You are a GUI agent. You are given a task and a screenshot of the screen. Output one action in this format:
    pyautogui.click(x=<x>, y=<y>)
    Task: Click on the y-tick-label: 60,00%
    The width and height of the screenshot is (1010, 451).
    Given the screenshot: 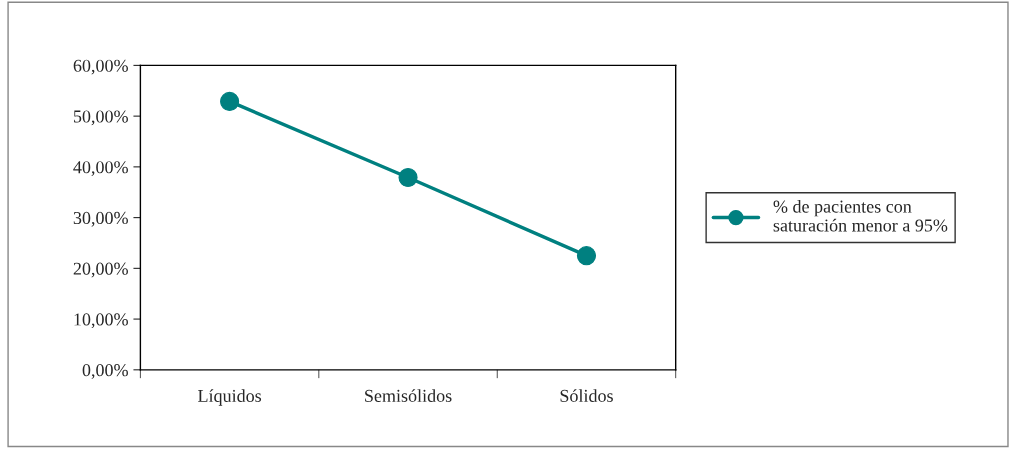 What is the action you would take?
    pyautogui.click(x=100, y=67)
    